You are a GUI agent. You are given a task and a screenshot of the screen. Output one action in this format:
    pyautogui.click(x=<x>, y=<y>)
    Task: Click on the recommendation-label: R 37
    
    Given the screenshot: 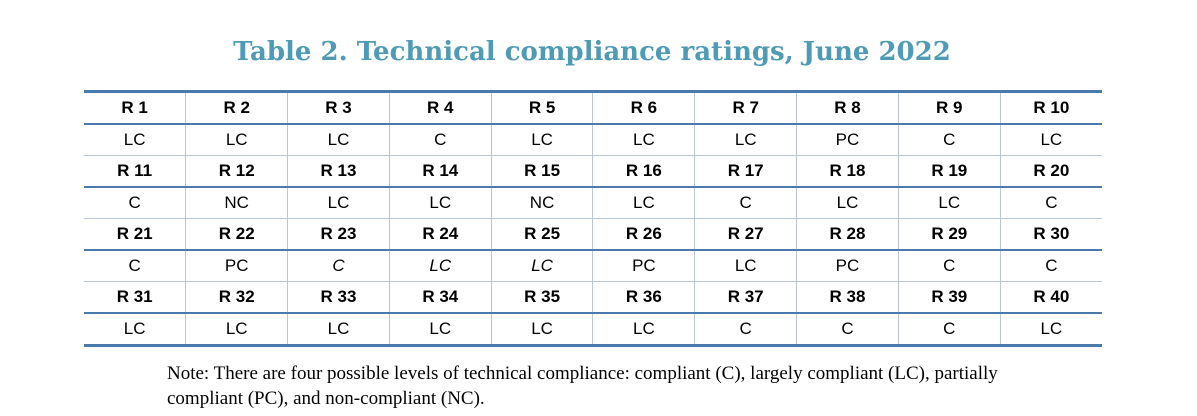 What is the action you would take?
    pyautogui.click(x=745, y=297)
    